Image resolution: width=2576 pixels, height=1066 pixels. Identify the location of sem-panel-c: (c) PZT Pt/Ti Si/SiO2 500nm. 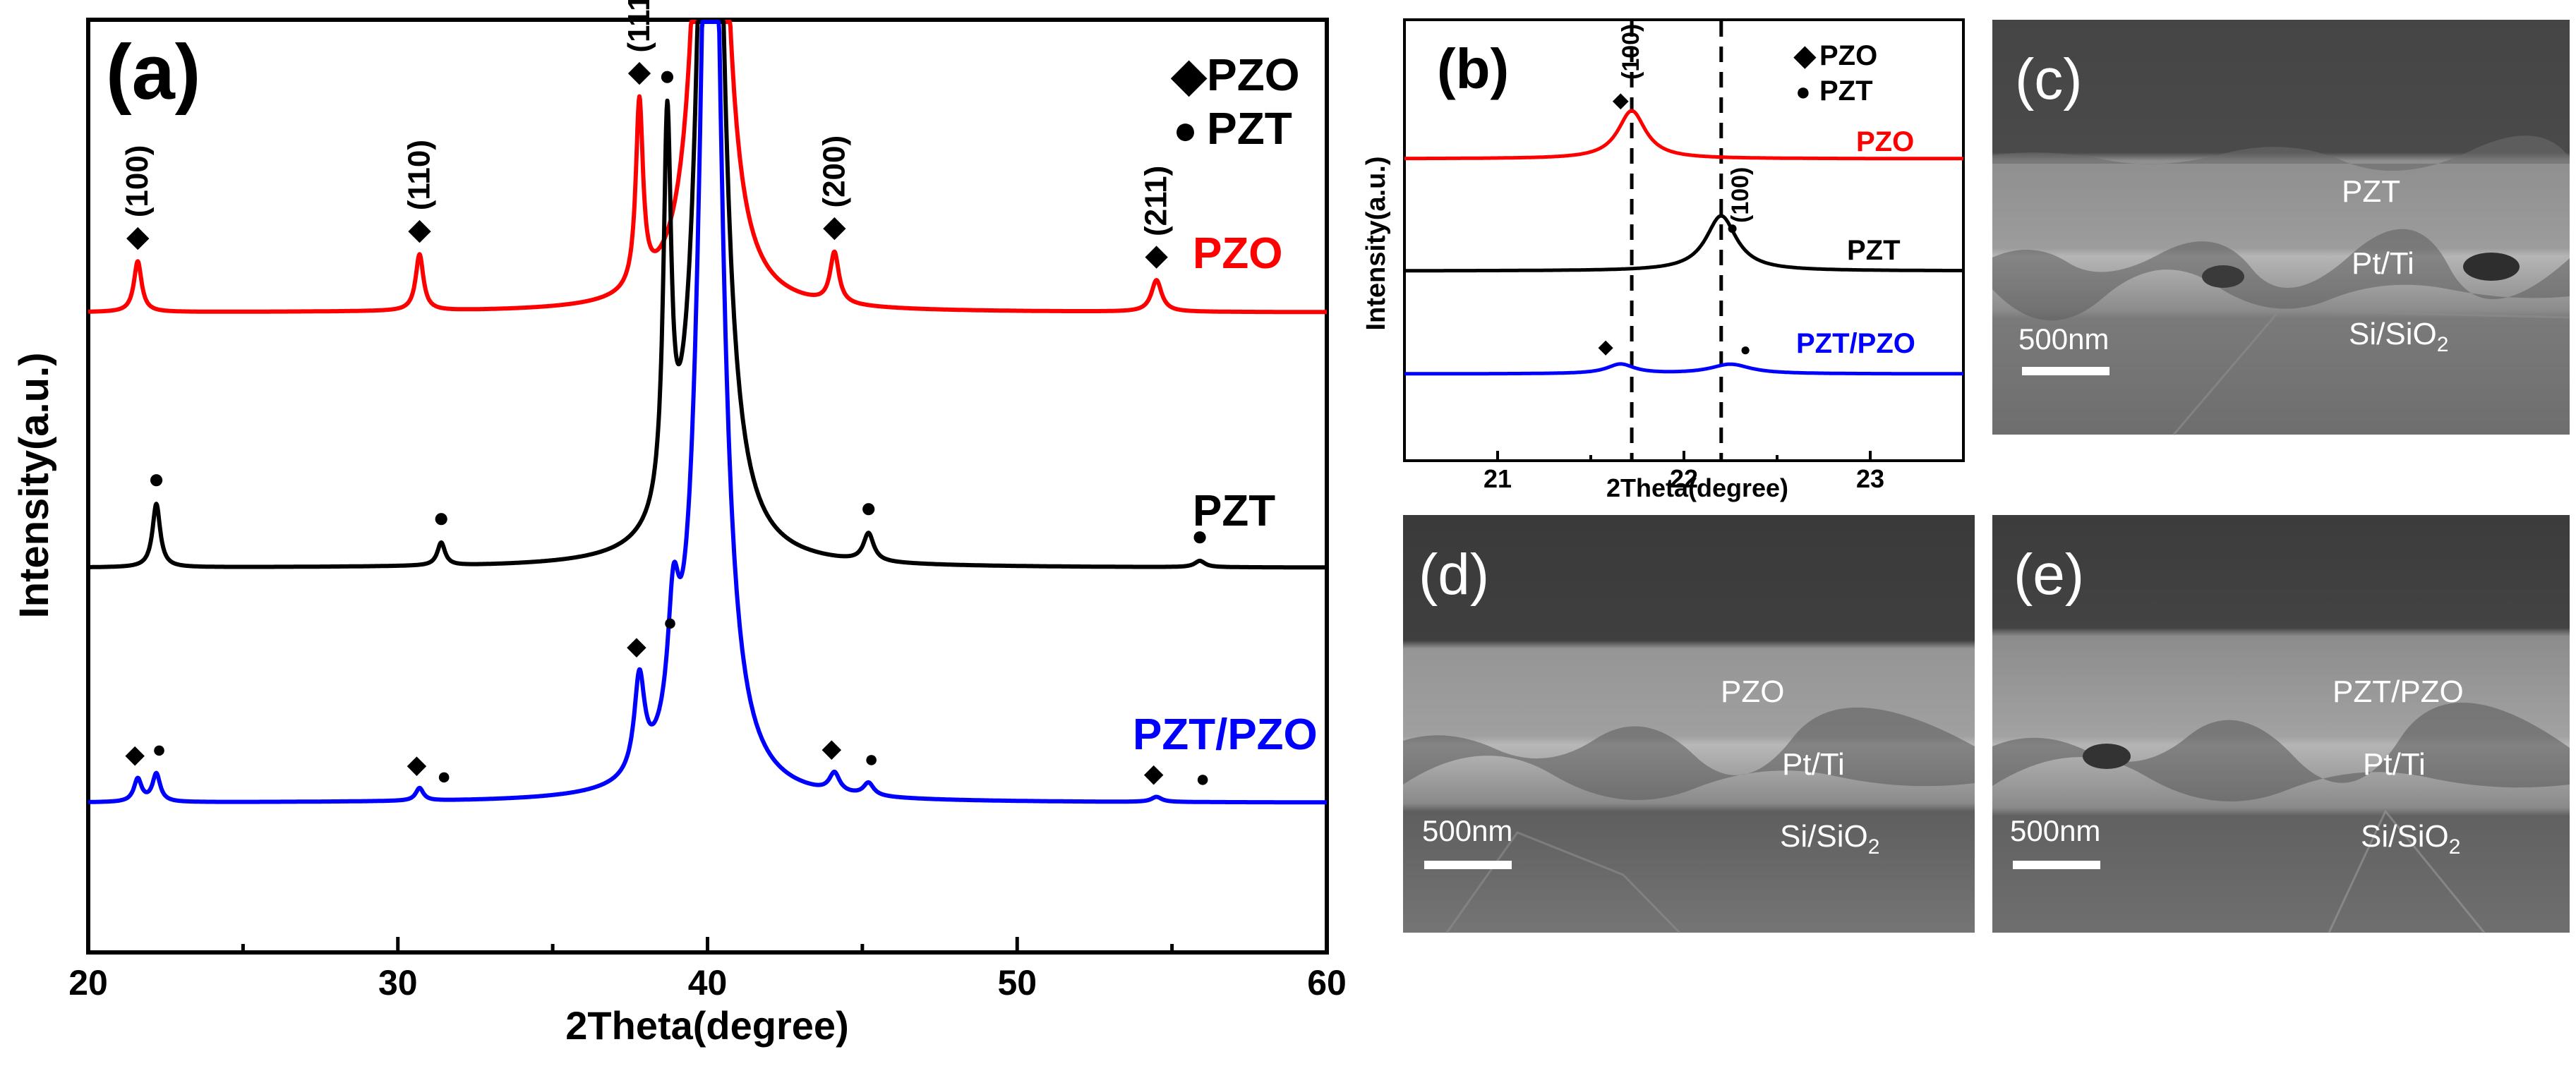
(2281, 227).